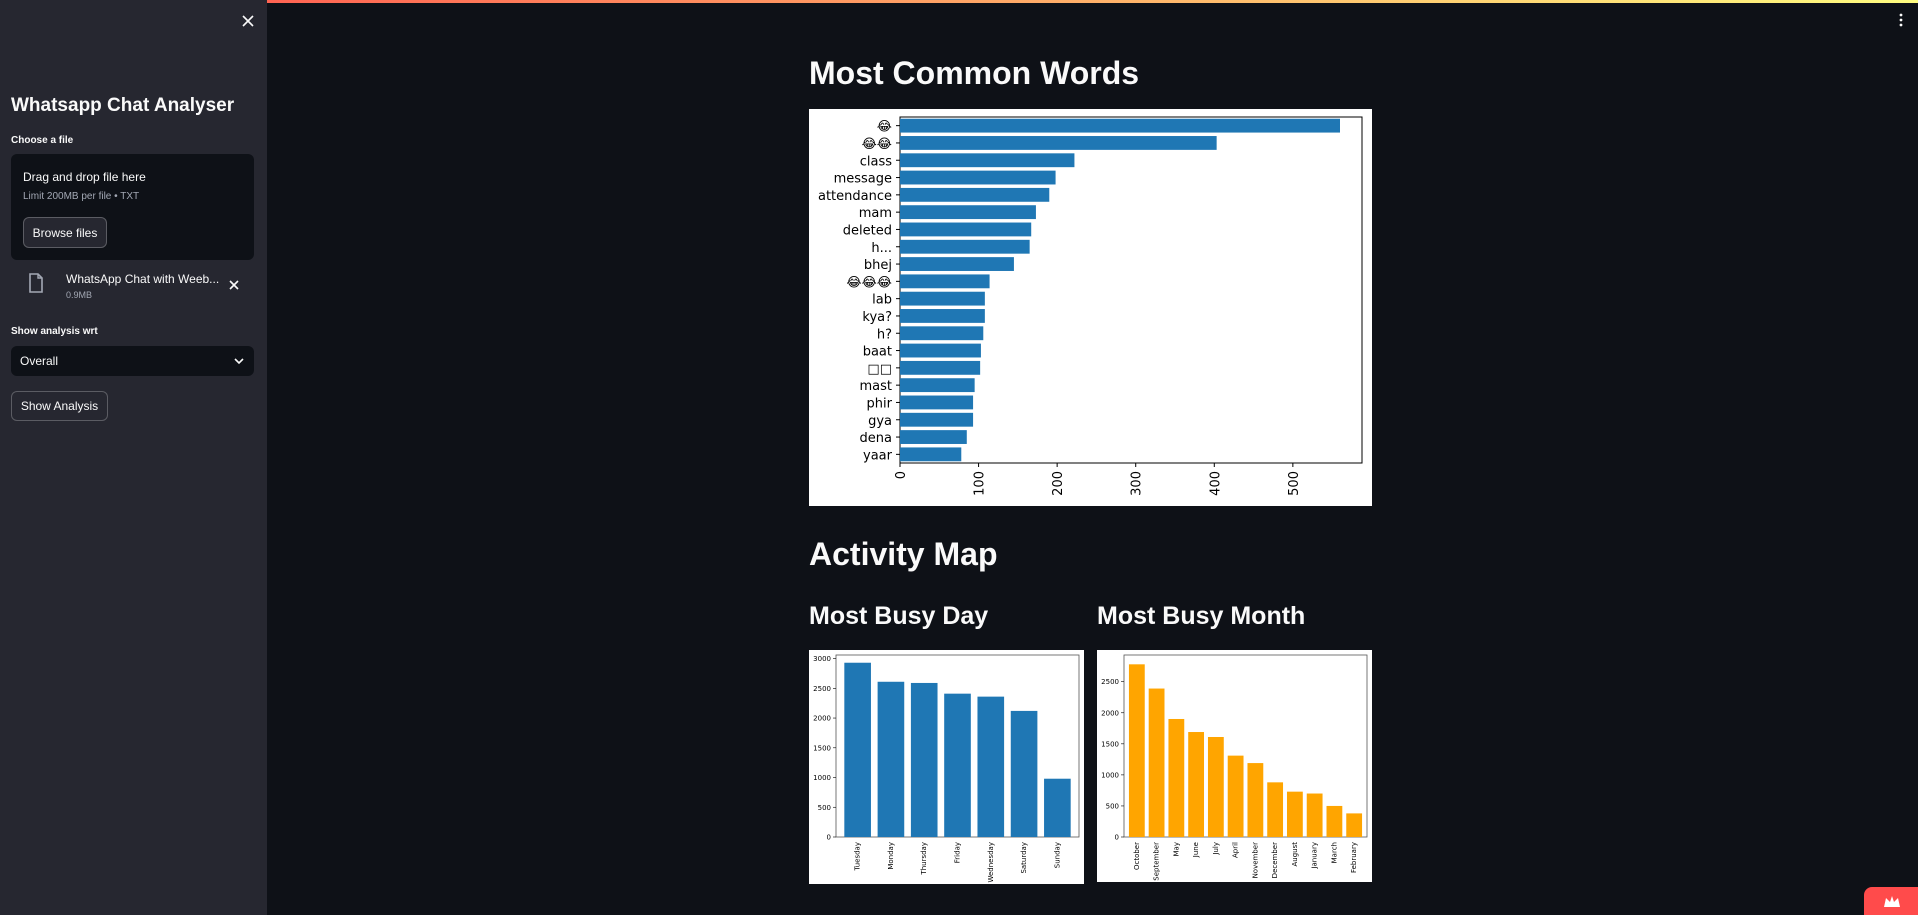 The width and height of the screenshot is (1918, 915). Describe the element at coordinates (1334, 852) in the screenshot. I see `x-tick-label: March` at that location.